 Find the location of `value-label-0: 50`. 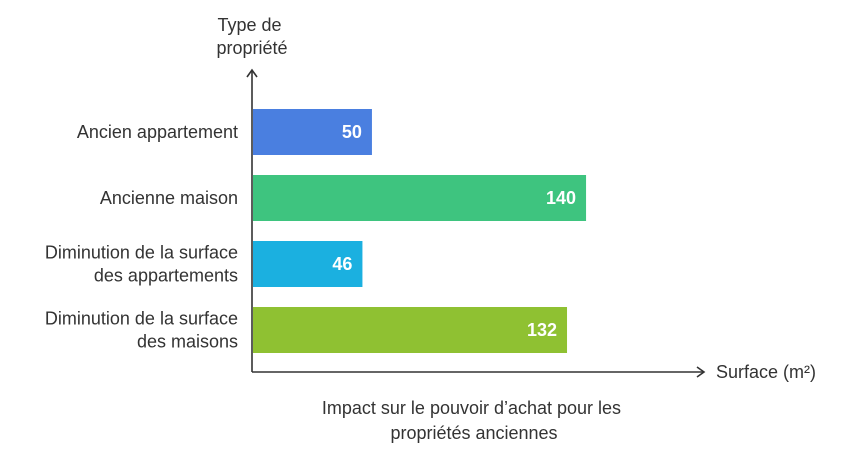

value-label-0: 50 is located at coordinates (352, 132).